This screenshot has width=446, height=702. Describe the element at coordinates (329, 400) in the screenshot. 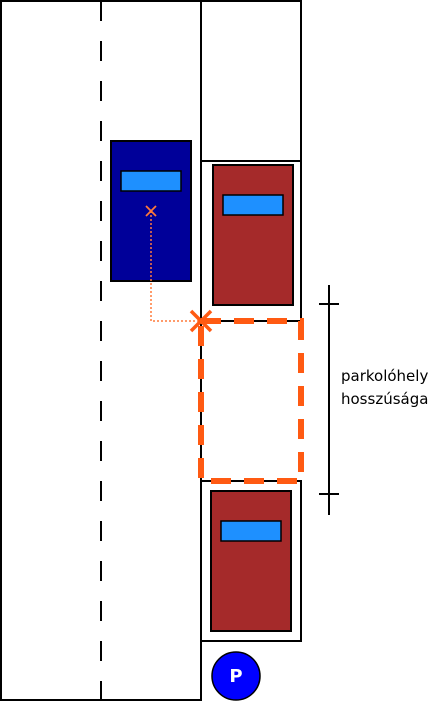

I see `parking-length-dimension-line` at that location.